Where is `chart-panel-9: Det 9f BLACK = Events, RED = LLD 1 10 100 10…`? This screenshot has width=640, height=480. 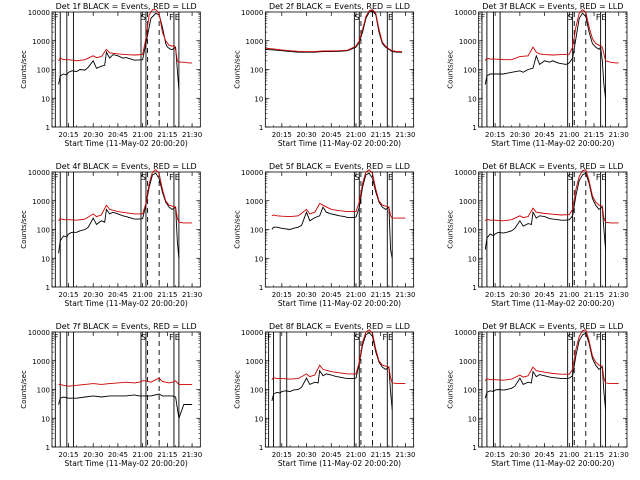 chart-panel-9: Det 9f BLACK = Events, RED = LLD 1 10 100 10… is located at coordinates (538, 395).